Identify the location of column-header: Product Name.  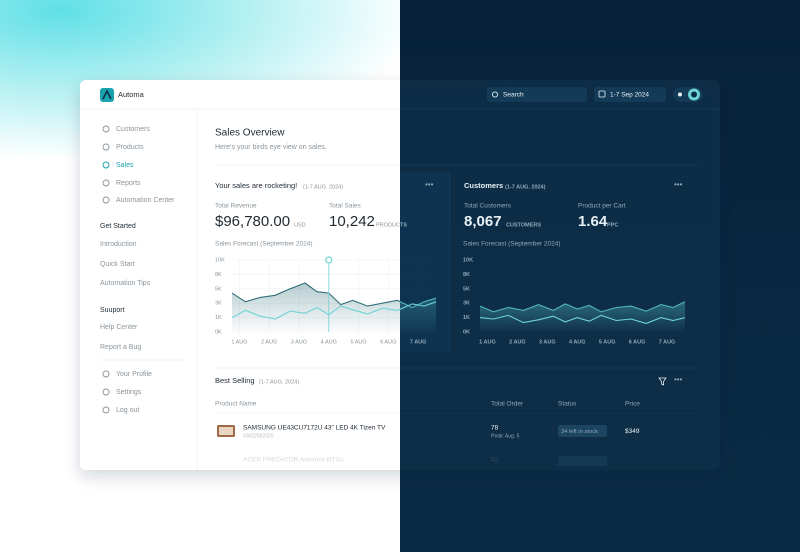
(236, 404).